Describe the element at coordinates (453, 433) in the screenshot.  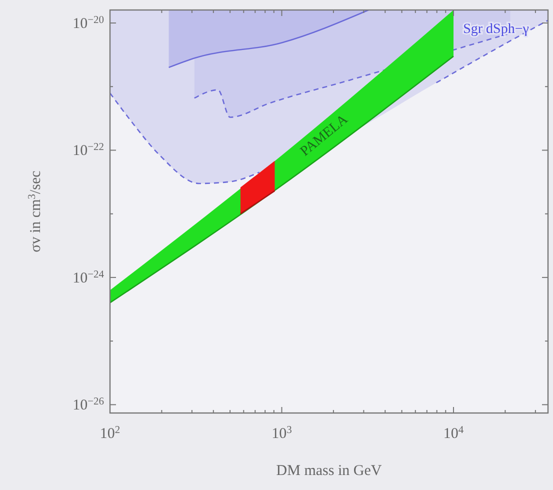
I see `x-tick-label: 10$^{4}$` at that location.